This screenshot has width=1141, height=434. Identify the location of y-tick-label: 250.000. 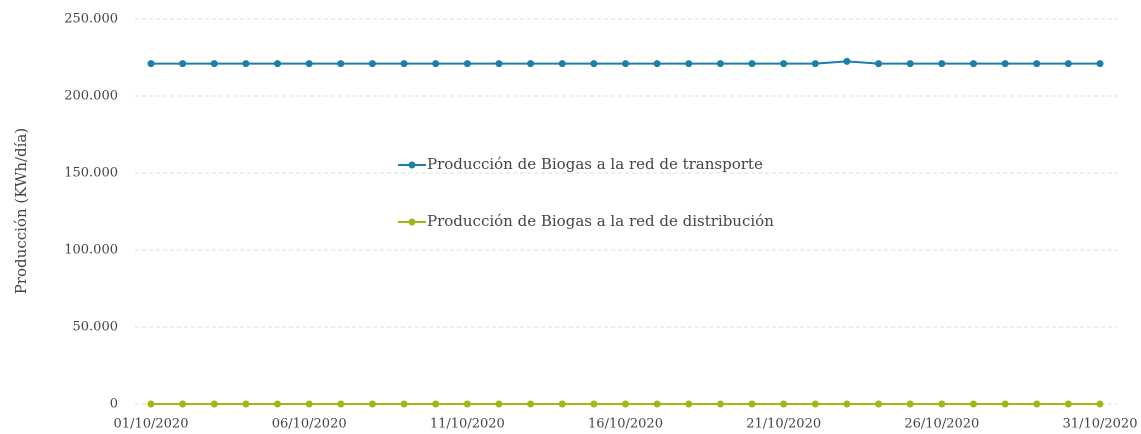
(91, 19).